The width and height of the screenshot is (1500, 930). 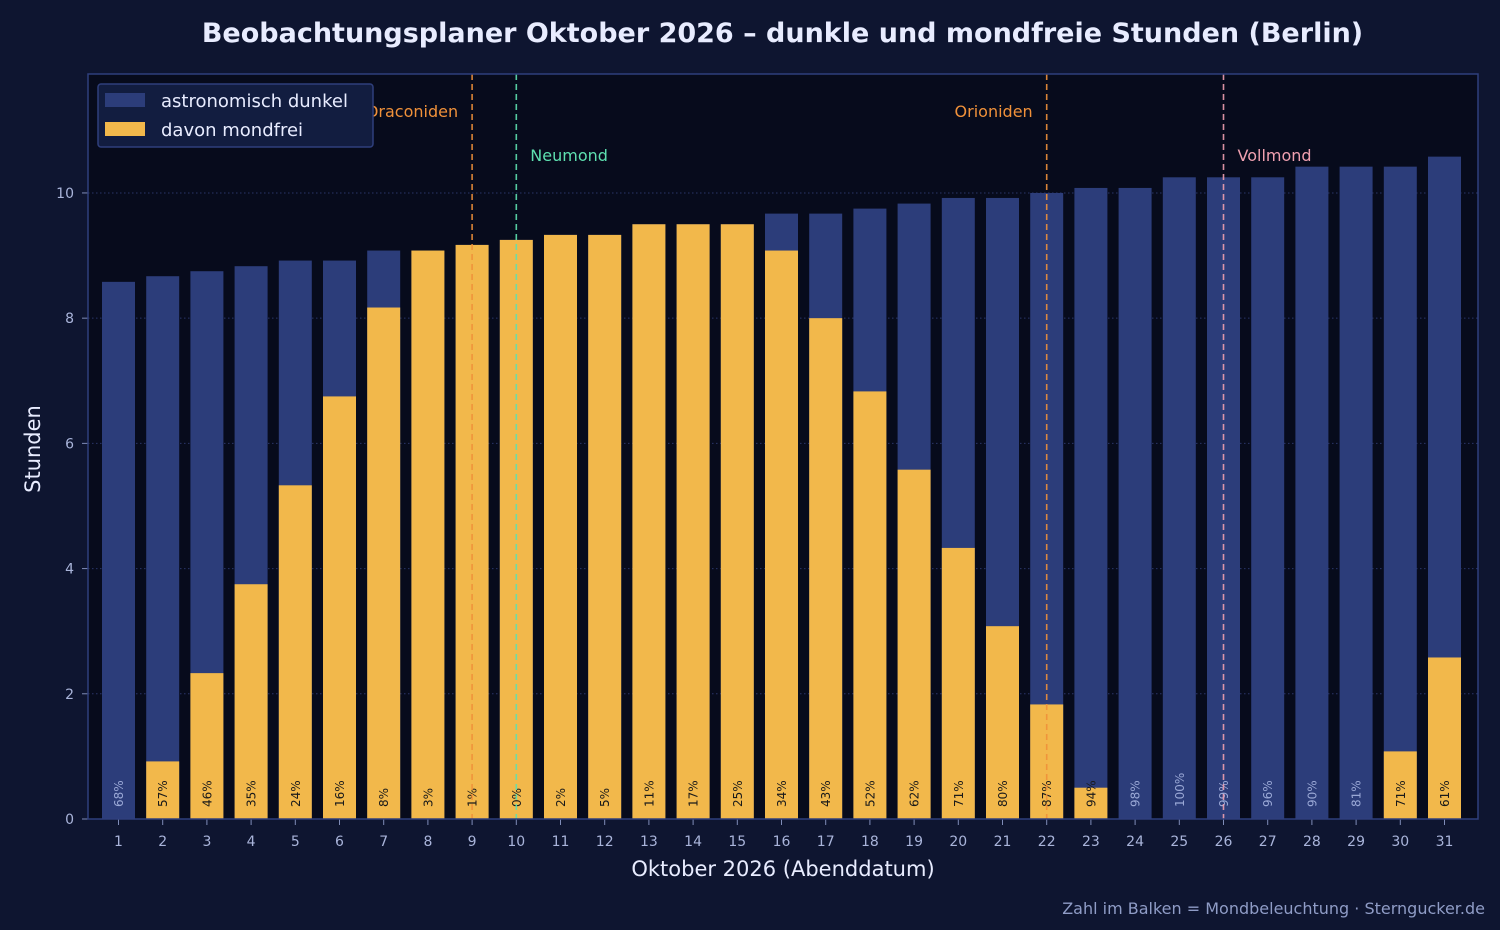 I want to click on x-tick-label: 22, so click(x=1047, y=842).